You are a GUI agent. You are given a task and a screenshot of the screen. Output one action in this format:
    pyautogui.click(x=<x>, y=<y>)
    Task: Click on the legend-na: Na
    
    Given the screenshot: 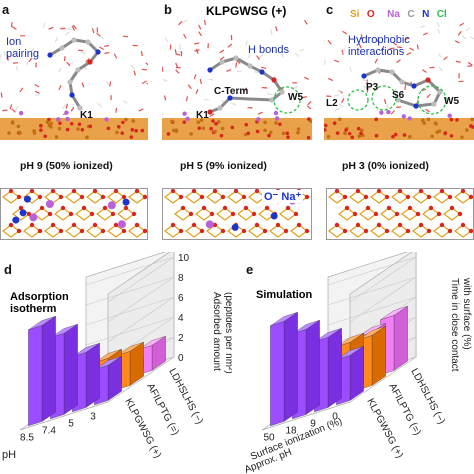 What is the action you would take?
    pyautogui.click(x=393, y=14)
    